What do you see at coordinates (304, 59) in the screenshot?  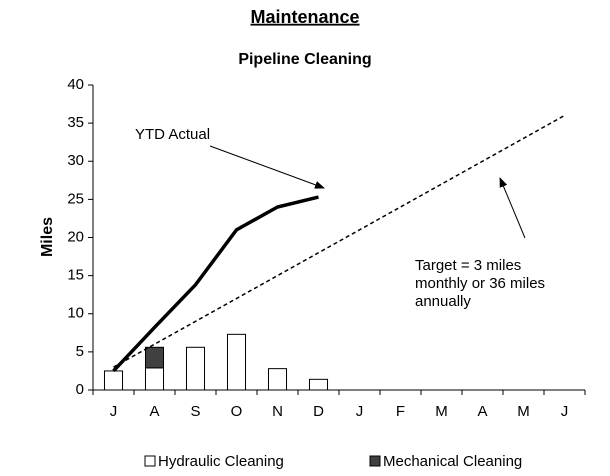 I see `chart-subtitle: Pipeline Cleaning` at bounding box center [304, 59].